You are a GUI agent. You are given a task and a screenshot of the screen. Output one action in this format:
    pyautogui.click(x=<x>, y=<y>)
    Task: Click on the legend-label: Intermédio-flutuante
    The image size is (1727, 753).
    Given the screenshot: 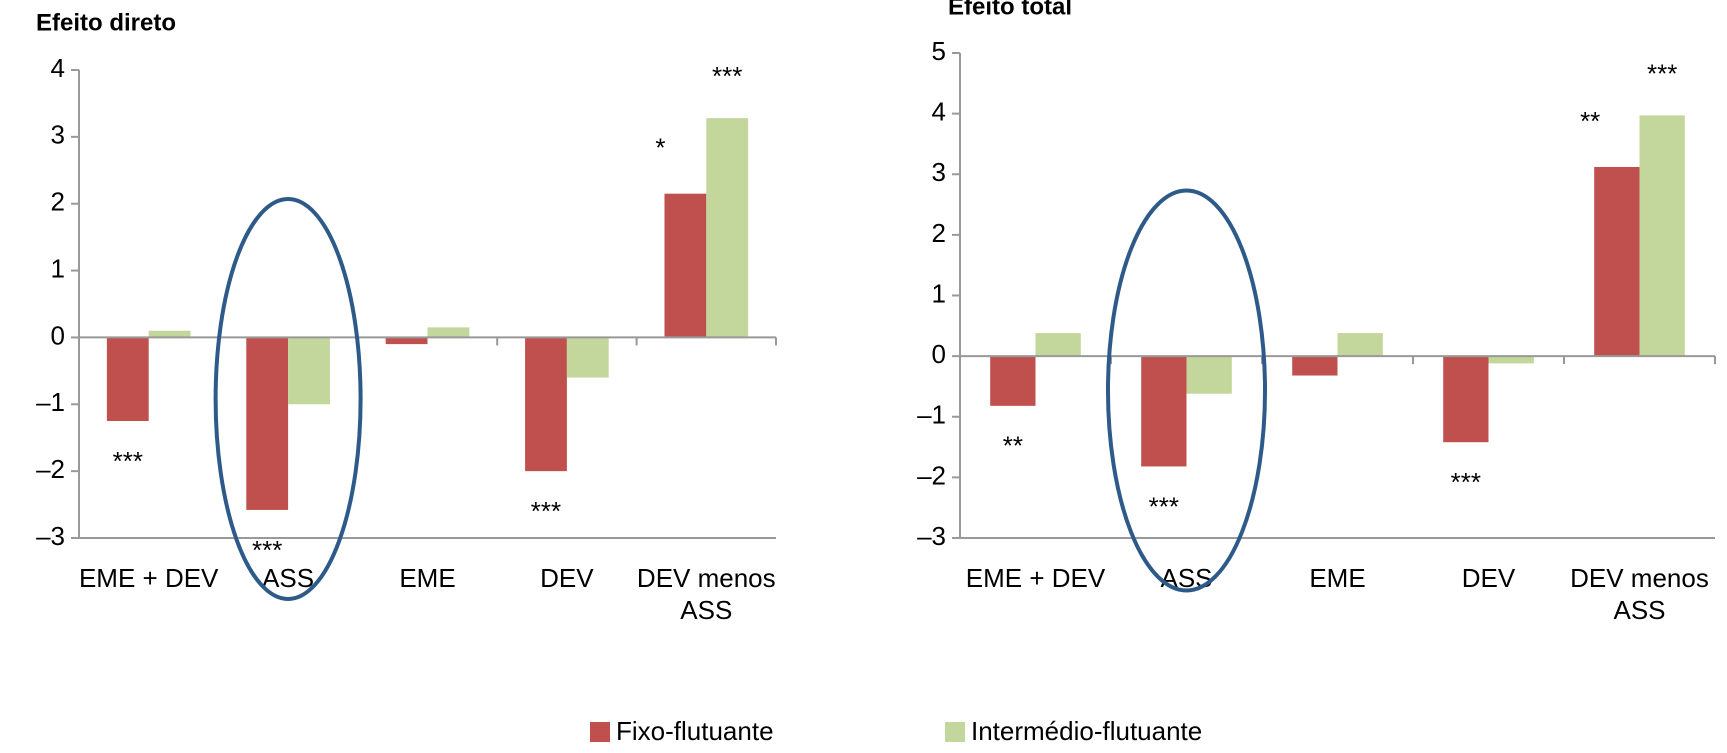 What is the action you would take?
    pyautogui.click(x=1086, y=731)
    